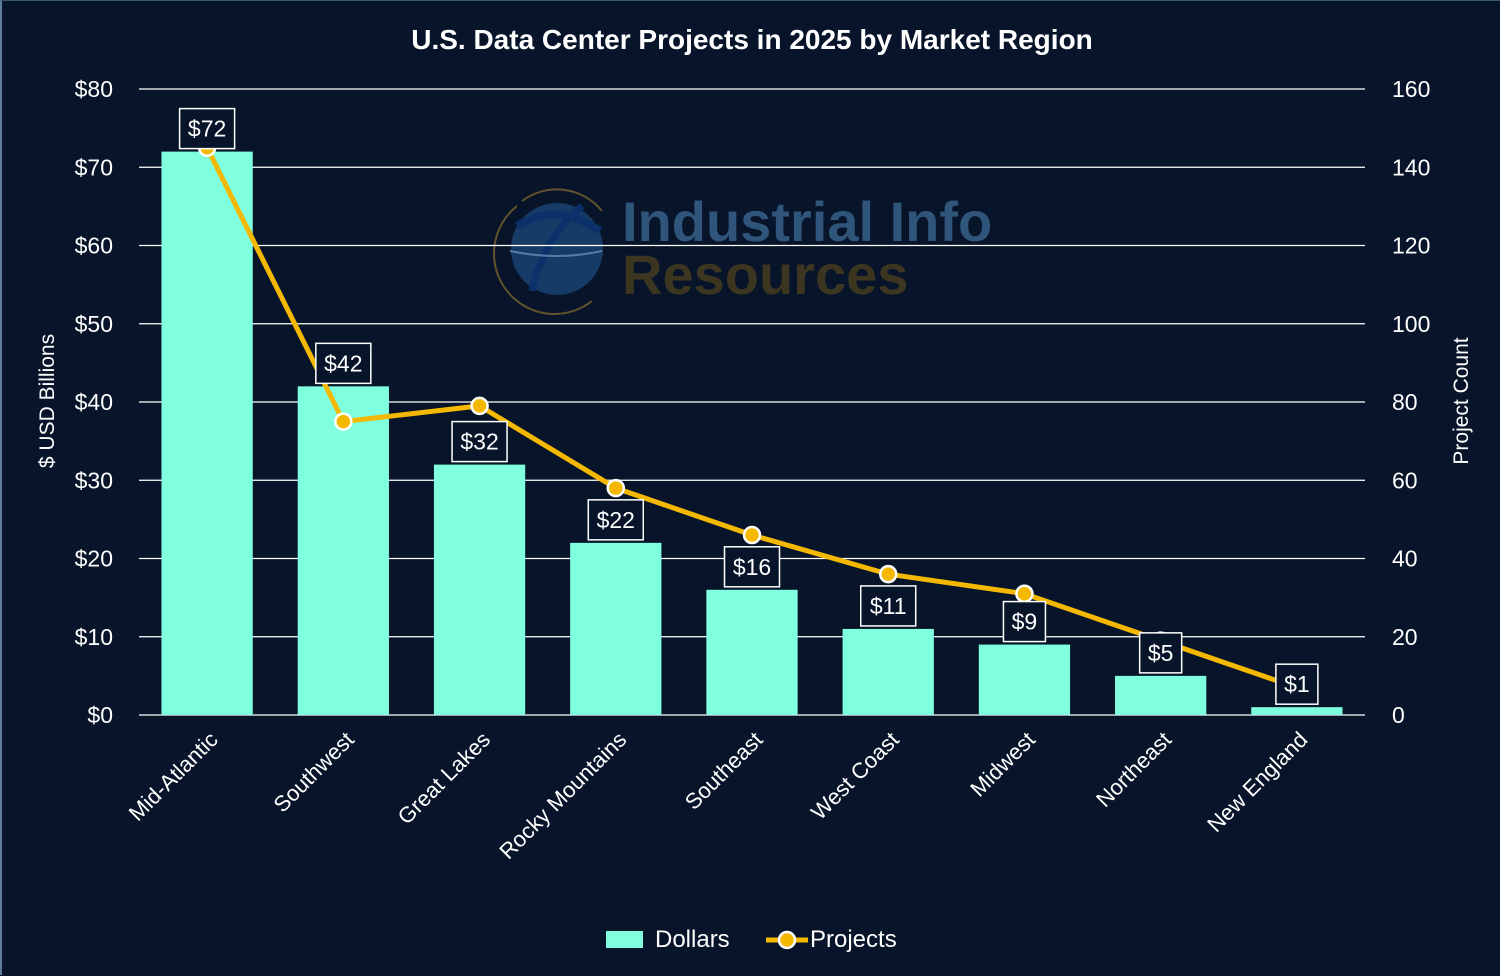  I want to click on category-label: Mid-Atlantic, so click(173, 776).